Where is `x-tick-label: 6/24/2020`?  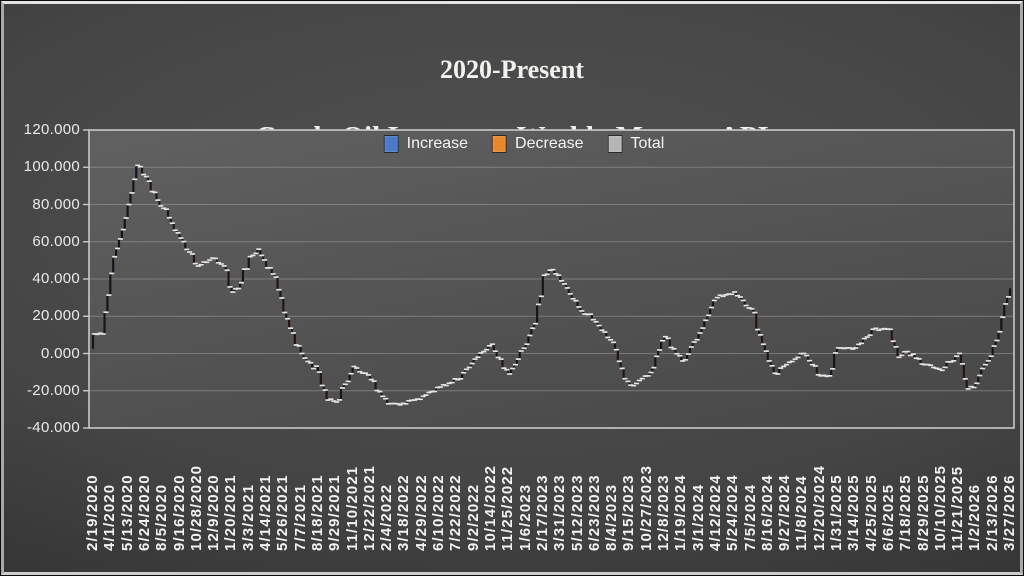 x-tick-label: 6/24/2020 is located at coordinates (144, 512).